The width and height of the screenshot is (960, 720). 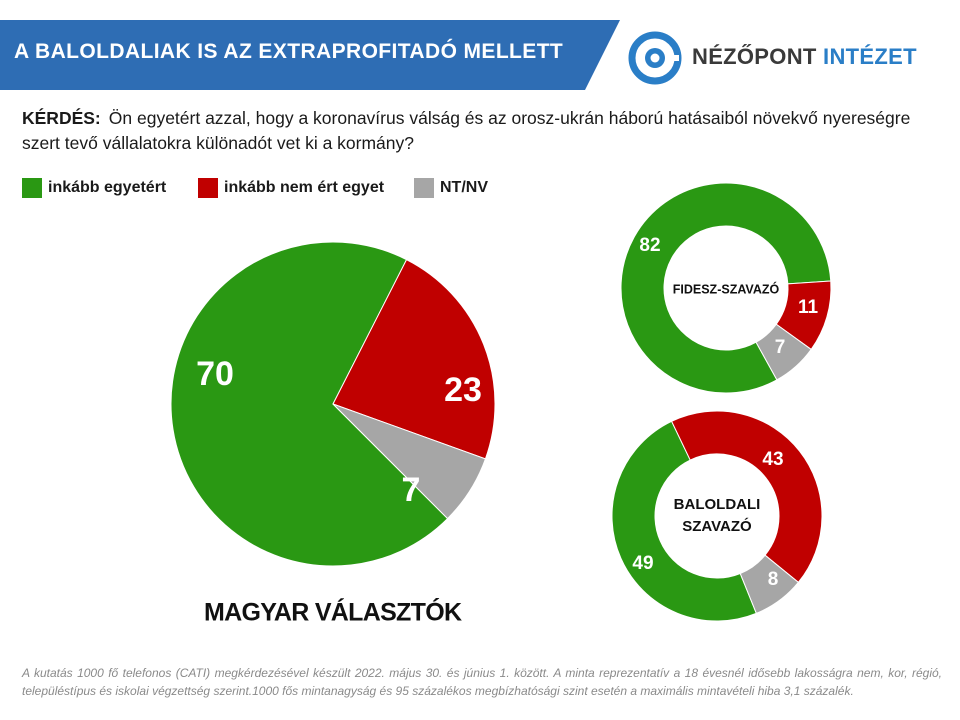 What do you see at coordinates (215, 374) in the screenshot?
I see `data-label-agree: 70` at bounding box center [215, 374].